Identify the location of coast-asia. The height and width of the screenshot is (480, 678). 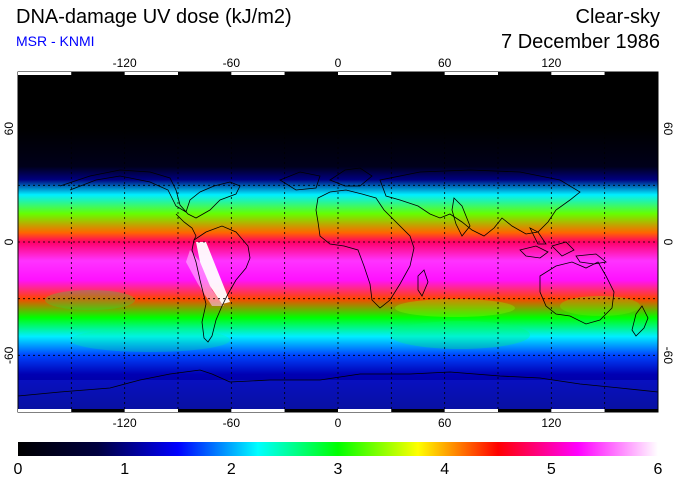
(480, 203).